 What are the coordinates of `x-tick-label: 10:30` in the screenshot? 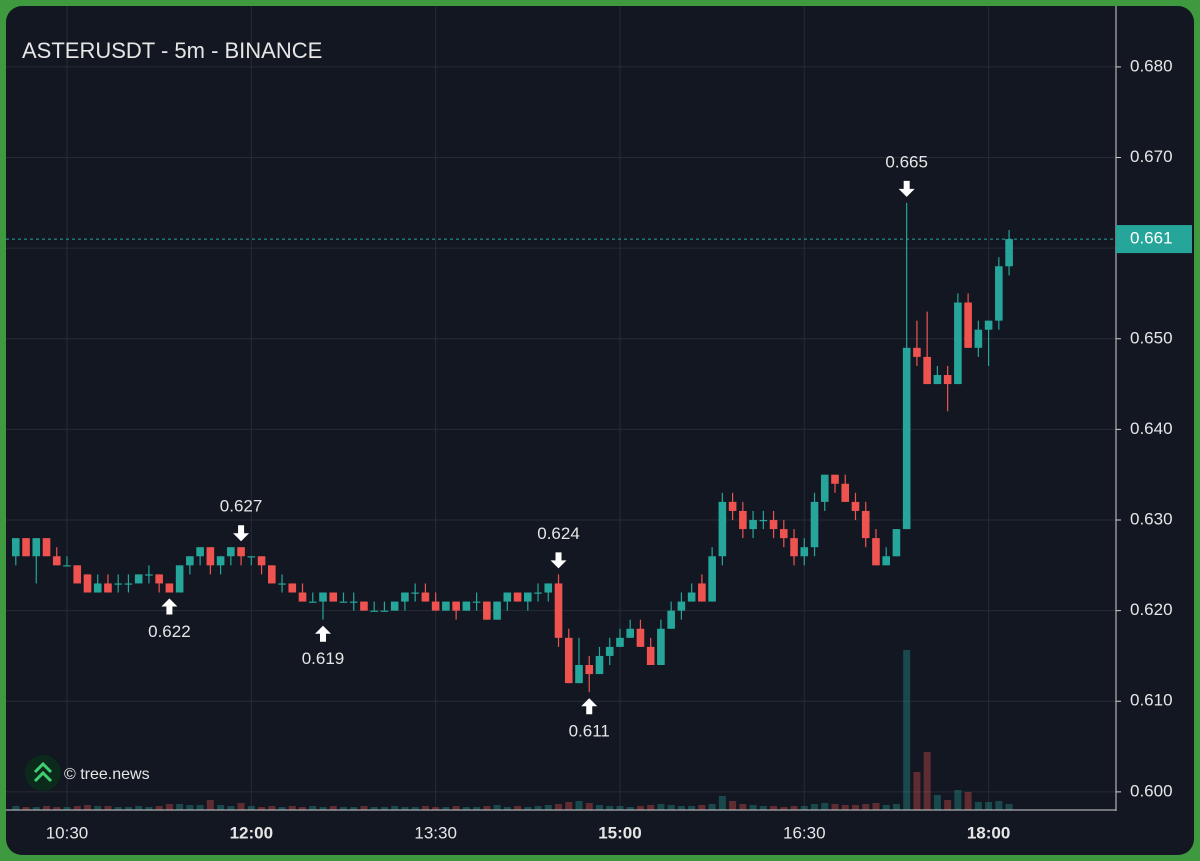 It's located at (67, 832).